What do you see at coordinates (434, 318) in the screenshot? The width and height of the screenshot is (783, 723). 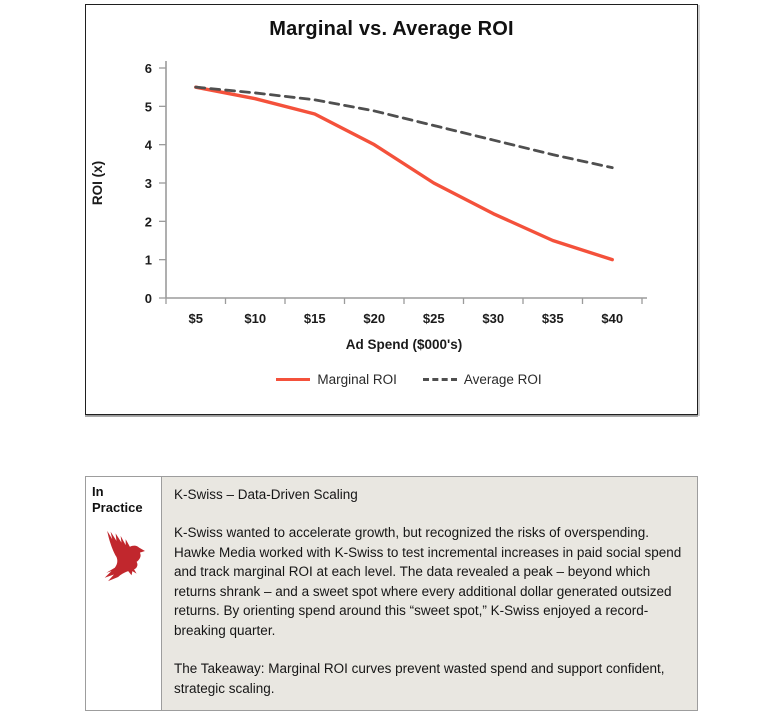 I see `x-tick-label: $25` at bounding box center [434, 318].